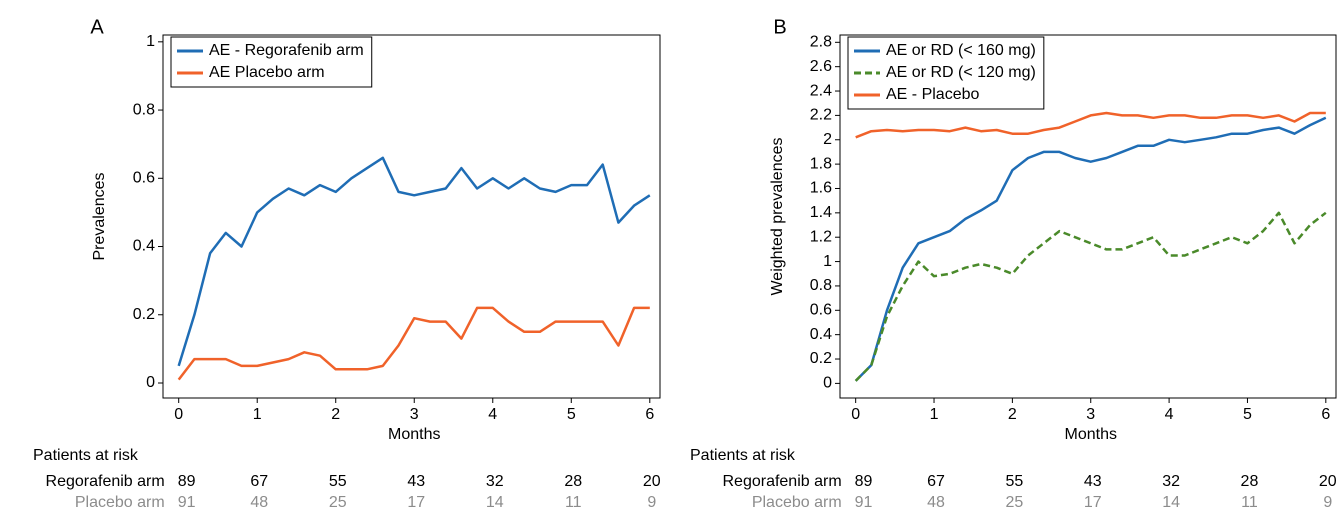 The image size is (1342, 513). Describe the element at coordinates (821, 90) in the screenshot. I see `y-tick-label: 2.4` at that location.